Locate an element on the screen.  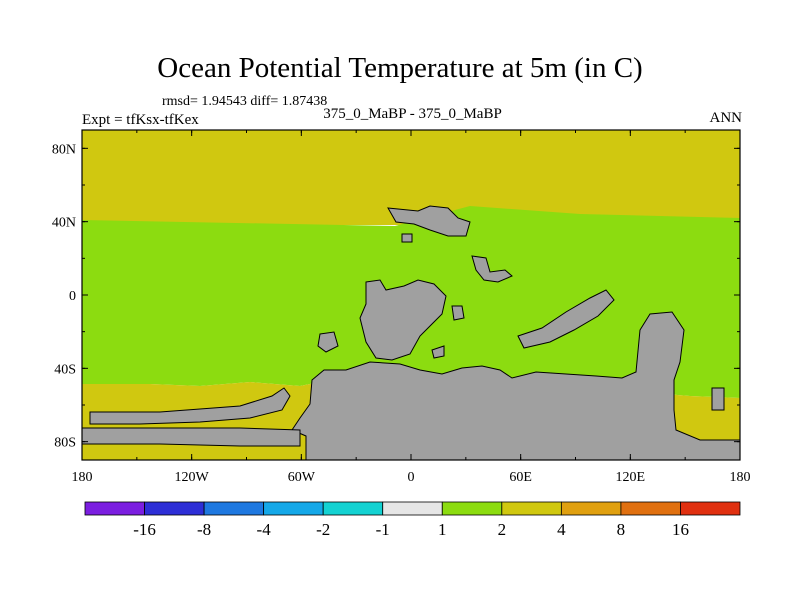
island-central-a is located at coordinates (458, 313).